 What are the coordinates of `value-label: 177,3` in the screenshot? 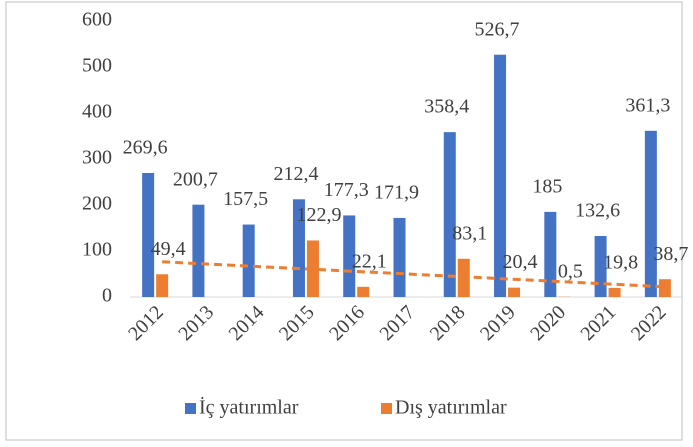 It's located at (346, 190).